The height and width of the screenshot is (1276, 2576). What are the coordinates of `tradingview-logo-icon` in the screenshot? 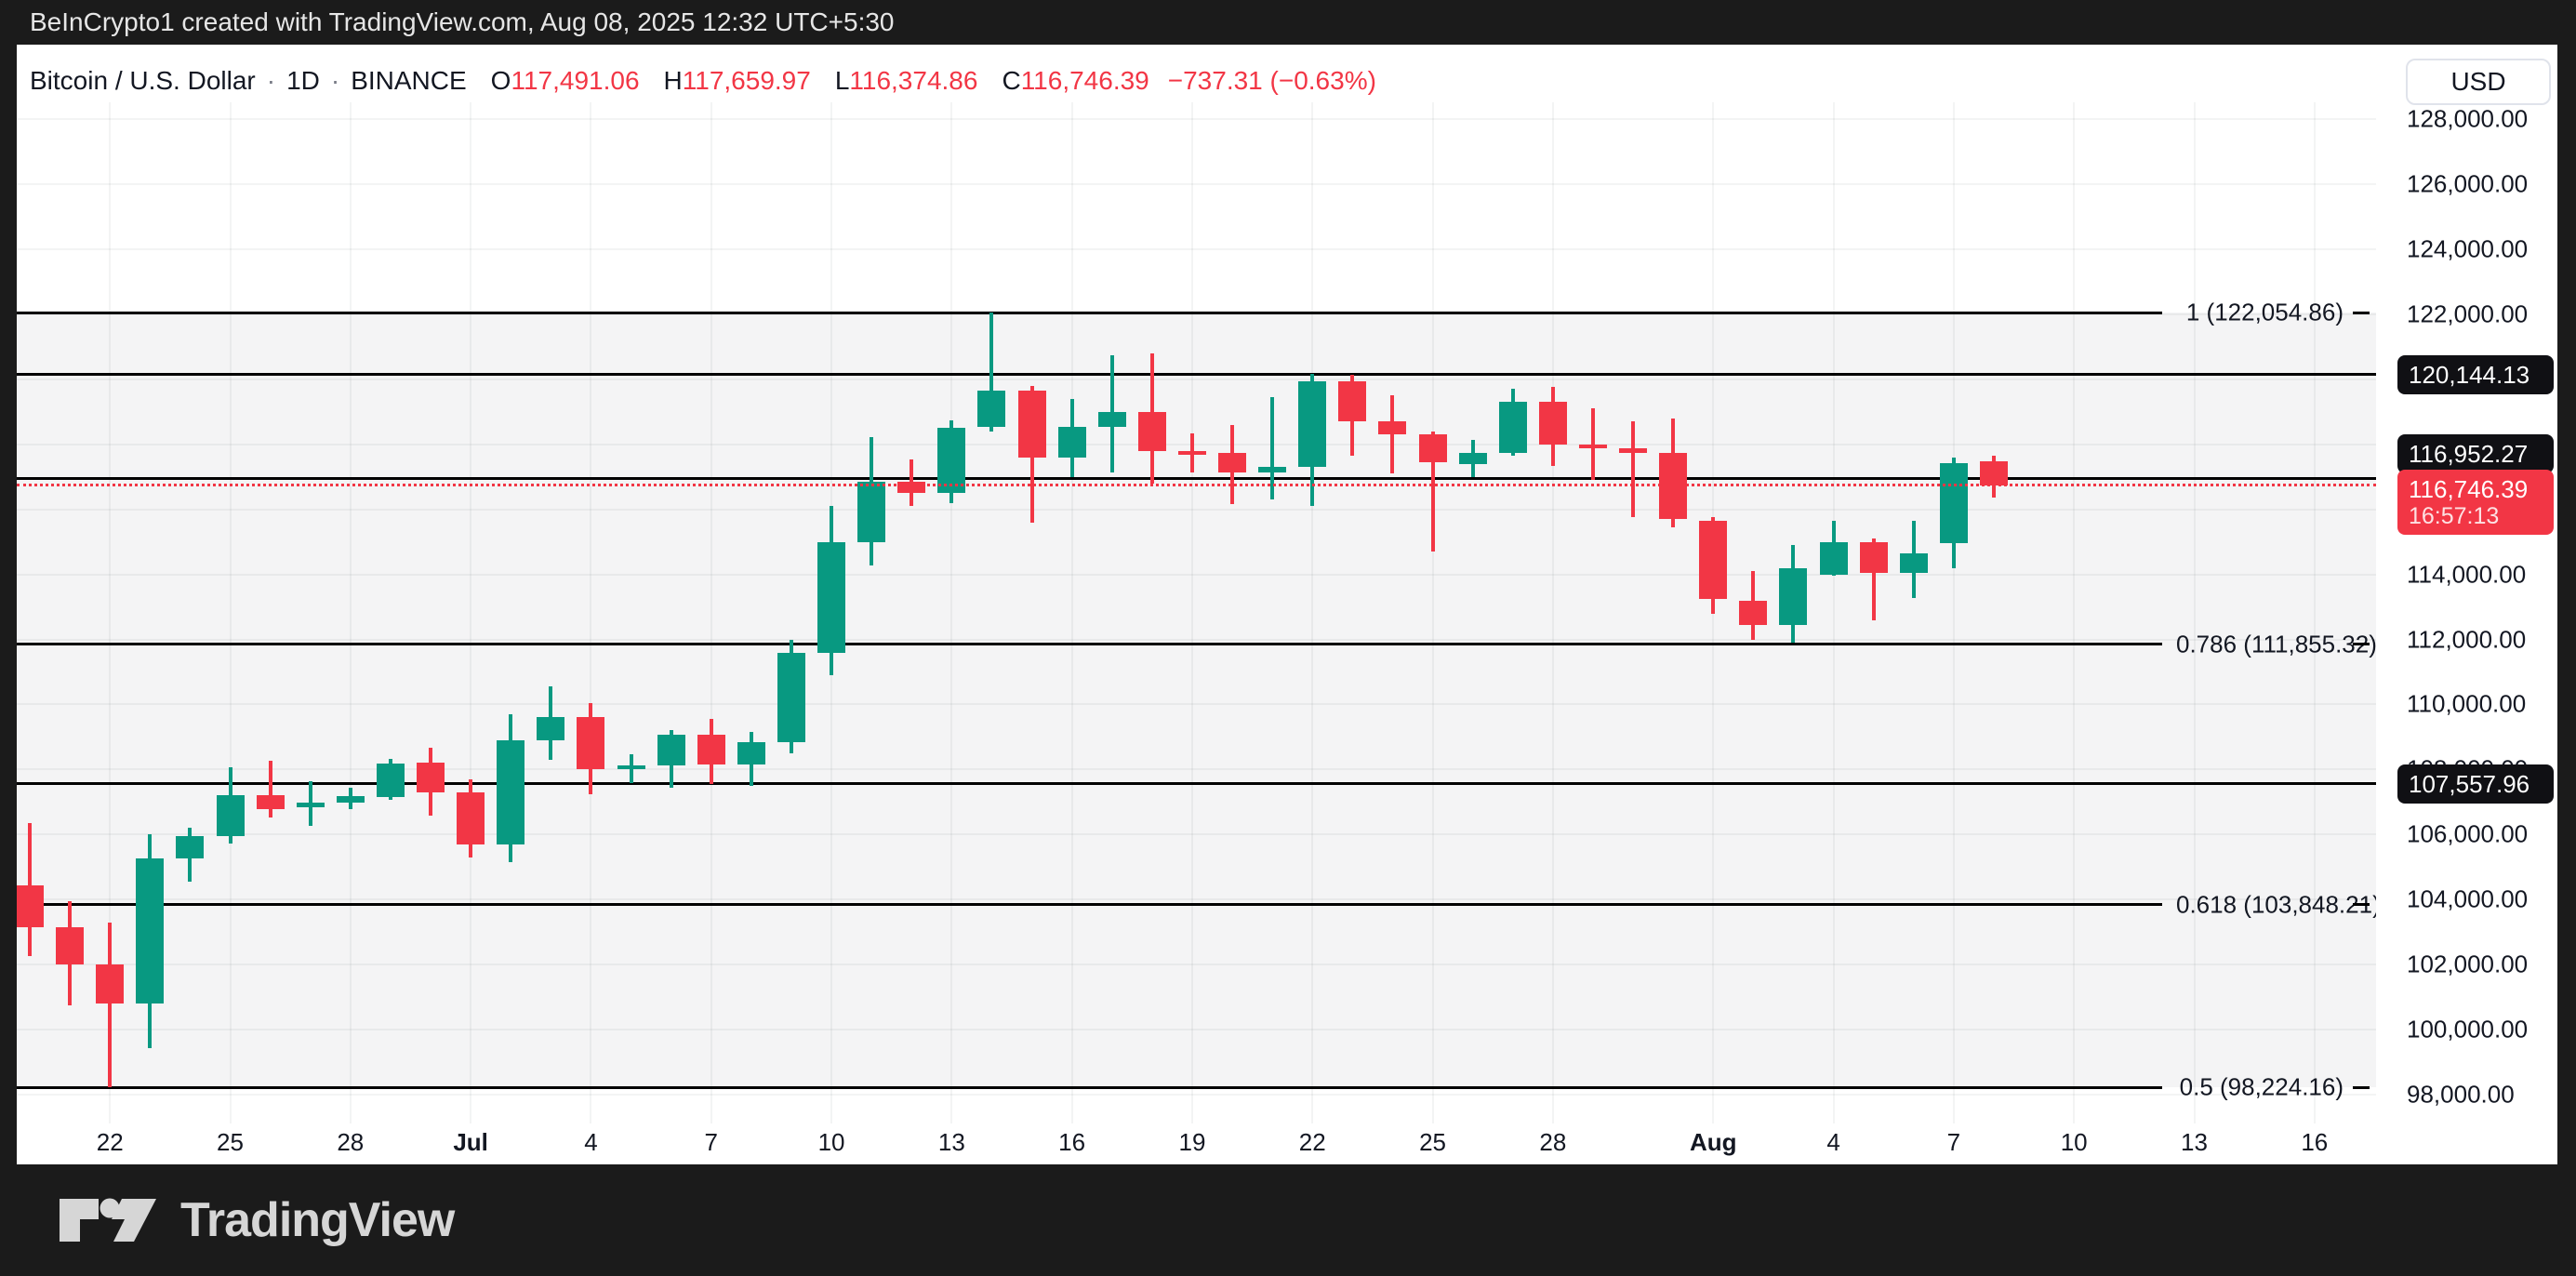 It's located at (108, 1220).